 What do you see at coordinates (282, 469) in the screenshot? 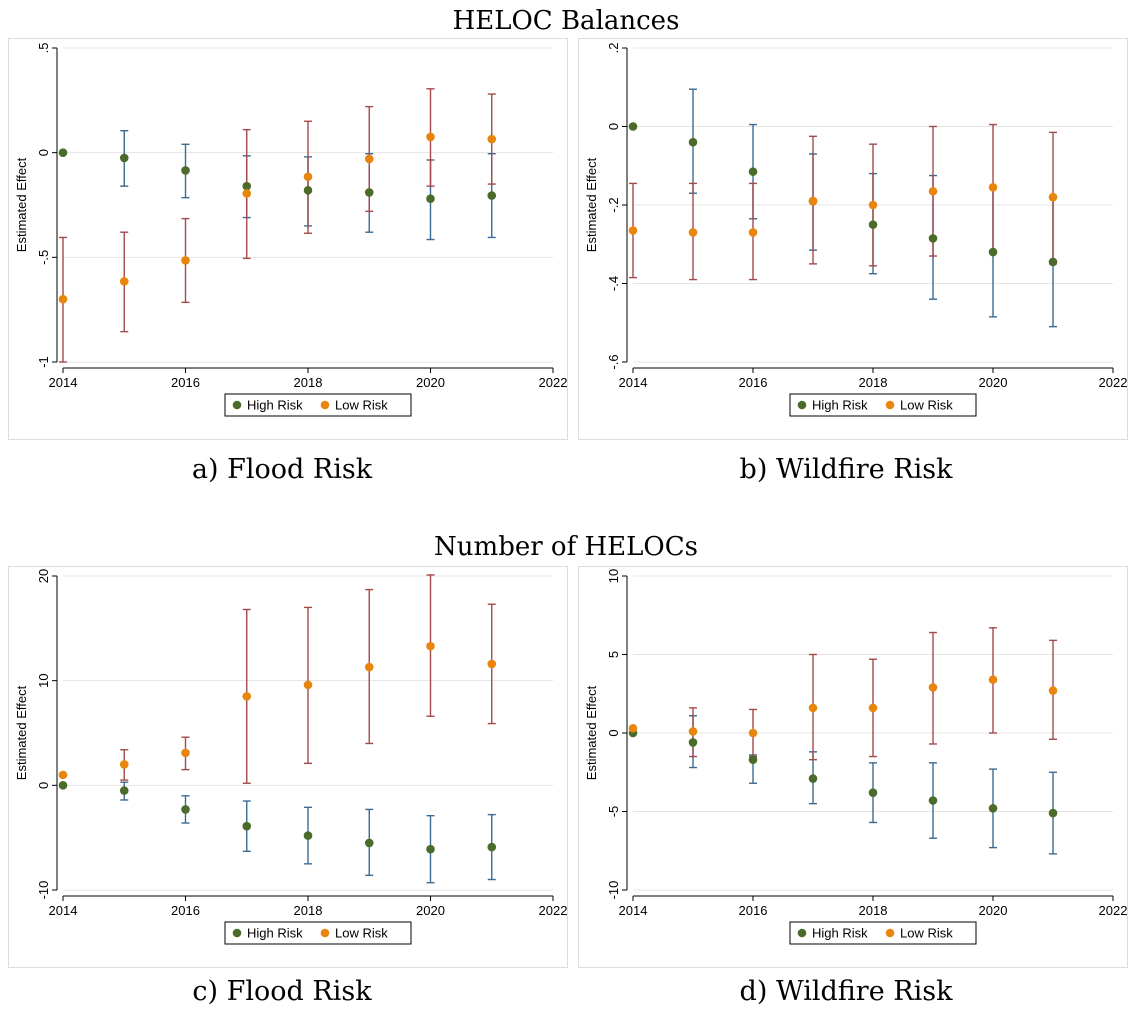
I see `caption-a: a) Flood Risk` at bounding box center [282, 469].